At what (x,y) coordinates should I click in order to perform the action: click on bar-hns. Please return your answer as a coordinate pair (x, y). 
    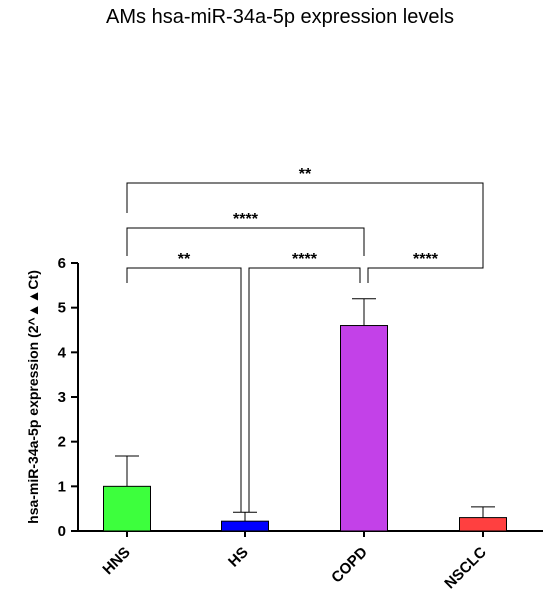
    Looking at the image, I should click on (127, 508).